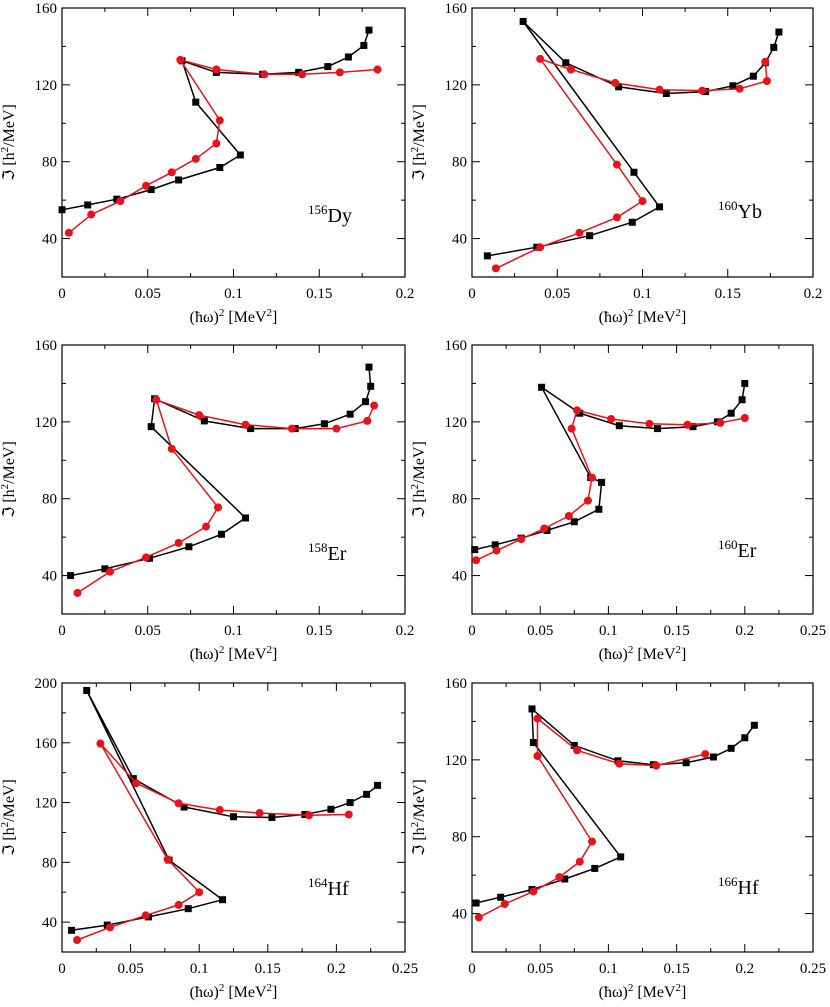  Describe the element at coordinates (49, 577) in the screenshot. I see `y-tick-label: 40` at that location.